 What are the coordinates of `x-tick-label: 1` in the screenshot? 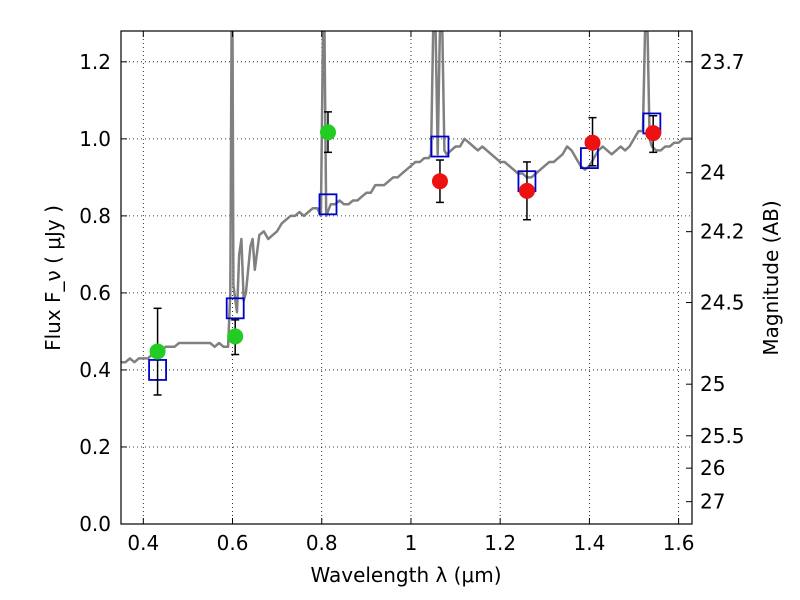 It's located at (411, 543).